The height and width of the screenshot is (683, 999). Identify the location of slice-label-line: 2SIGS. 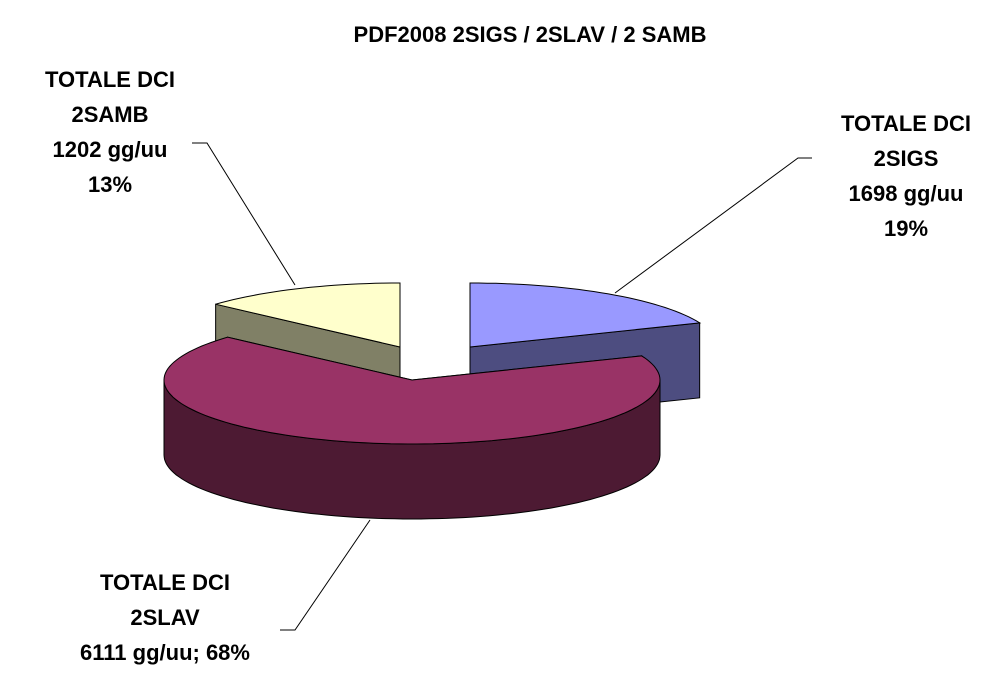
(906, 158).